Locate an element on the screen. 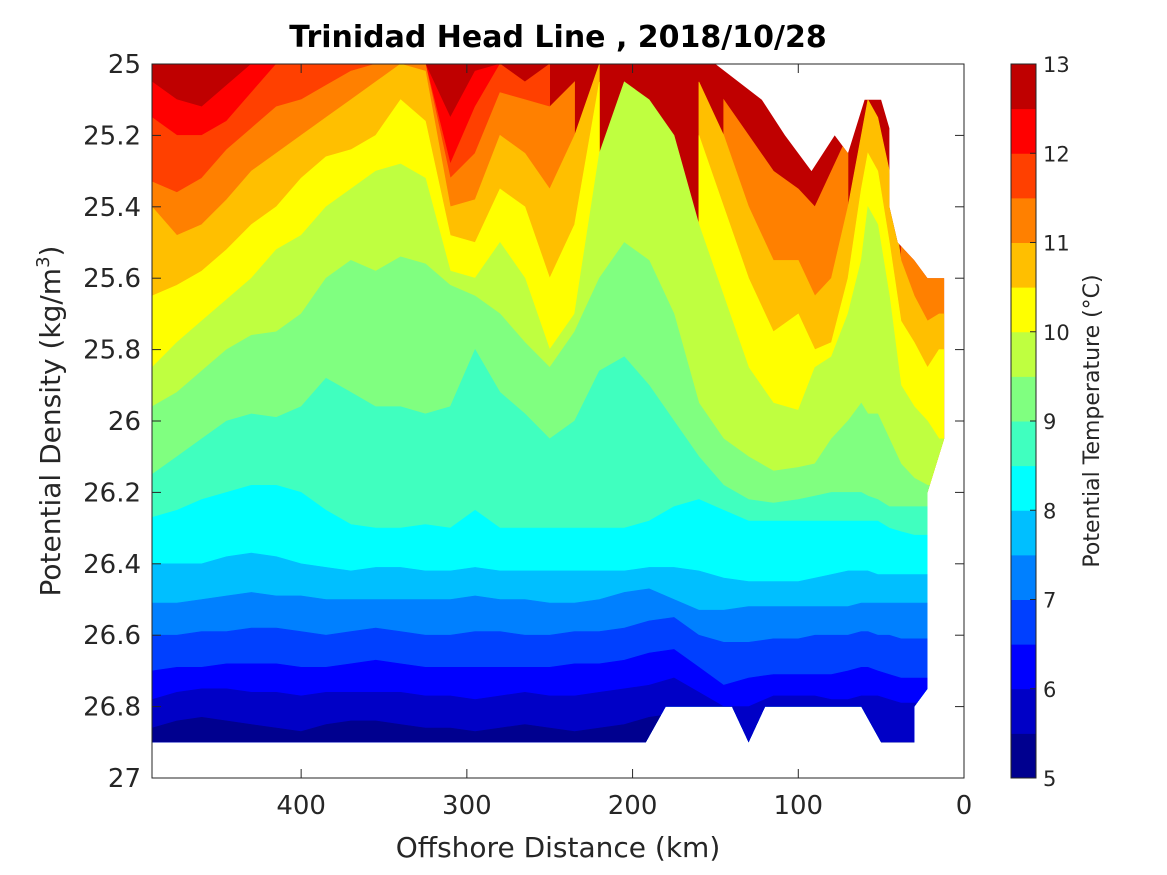  y-tick-label: 26.6 is located at coordinates (112, 636).